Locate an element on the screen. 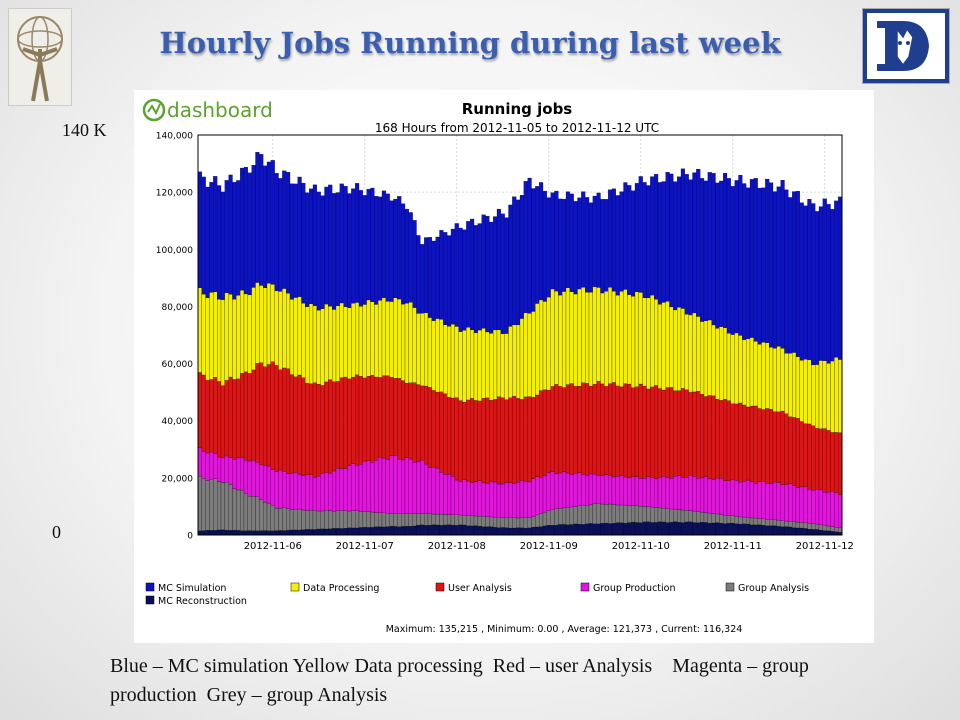  y-tick-label: 140,000 is located at coordinates (174, 137).